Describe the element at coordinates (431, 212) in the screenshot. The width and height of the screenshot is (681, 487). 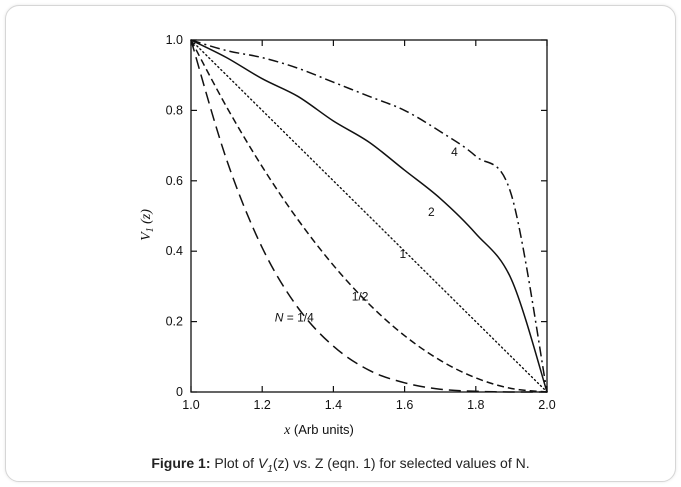
I see `curve-label-3: 2` at that location.